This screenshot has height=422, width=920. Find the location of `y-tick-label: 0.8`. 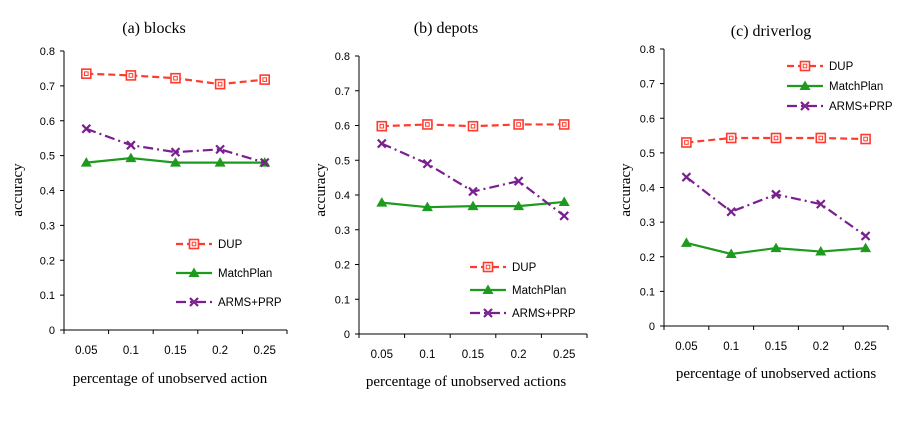

y-tick-label: 0.8 is located at coordinates (47, 52).